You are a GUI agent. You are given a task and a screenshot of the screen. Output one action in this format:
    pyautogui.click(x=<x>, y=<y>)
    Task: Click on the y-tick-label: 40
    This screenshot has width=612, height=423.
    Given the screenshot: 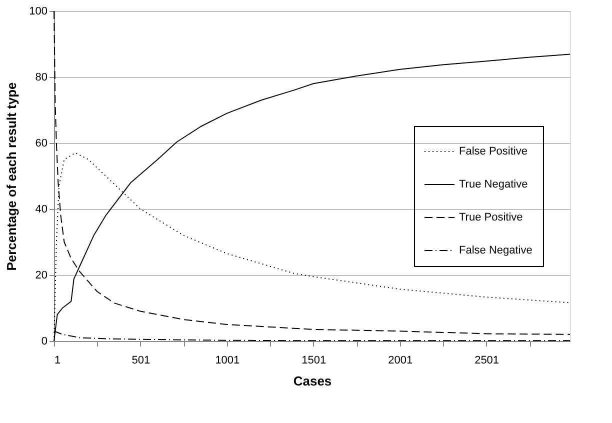 What is the action you would take?
    pyautogui.click(x=41, y=210)
    